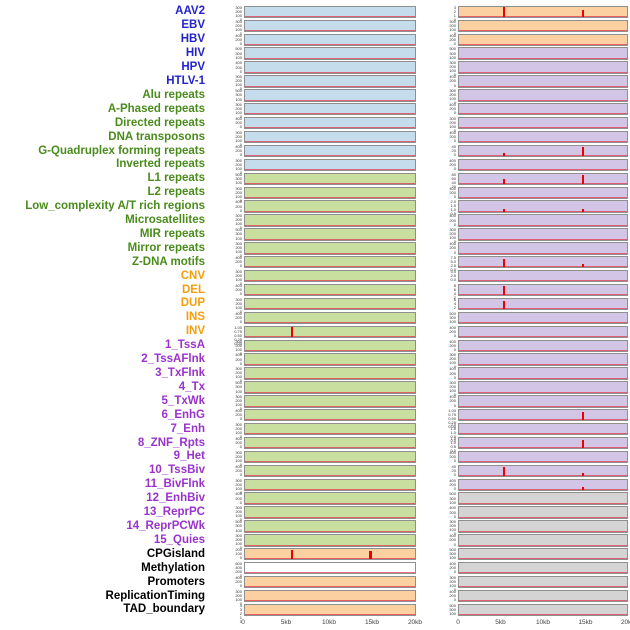 This screenshot has width=630, height=630. I want to click on y-axis-tick-labels: 500 300 100, so click(225, 53).